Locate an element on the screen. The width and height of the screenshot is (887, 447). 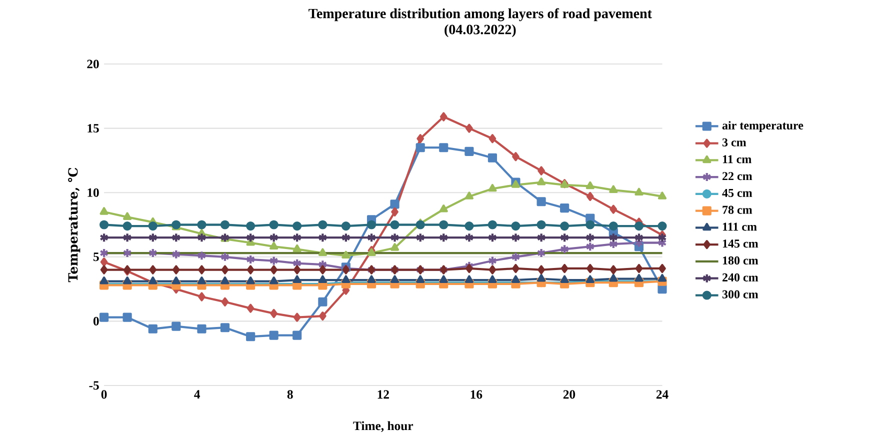
legend-label: 145 cm is located at coordinates (740, 244).